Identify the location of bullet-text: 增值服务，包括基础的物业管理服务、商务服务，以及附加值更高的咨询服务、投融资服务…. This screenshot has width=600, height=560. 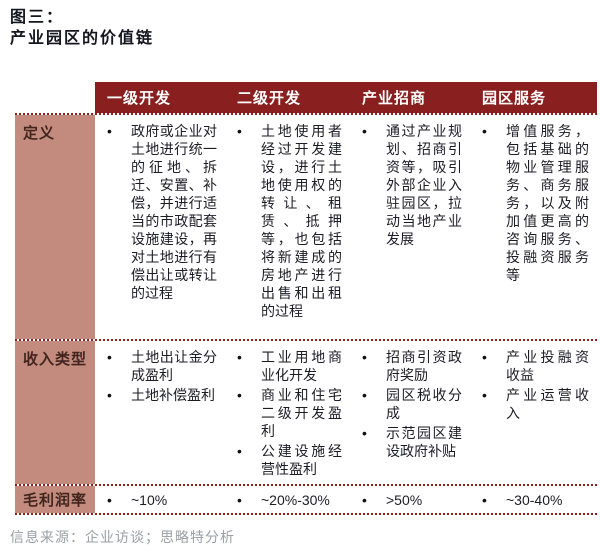
(547, 203).